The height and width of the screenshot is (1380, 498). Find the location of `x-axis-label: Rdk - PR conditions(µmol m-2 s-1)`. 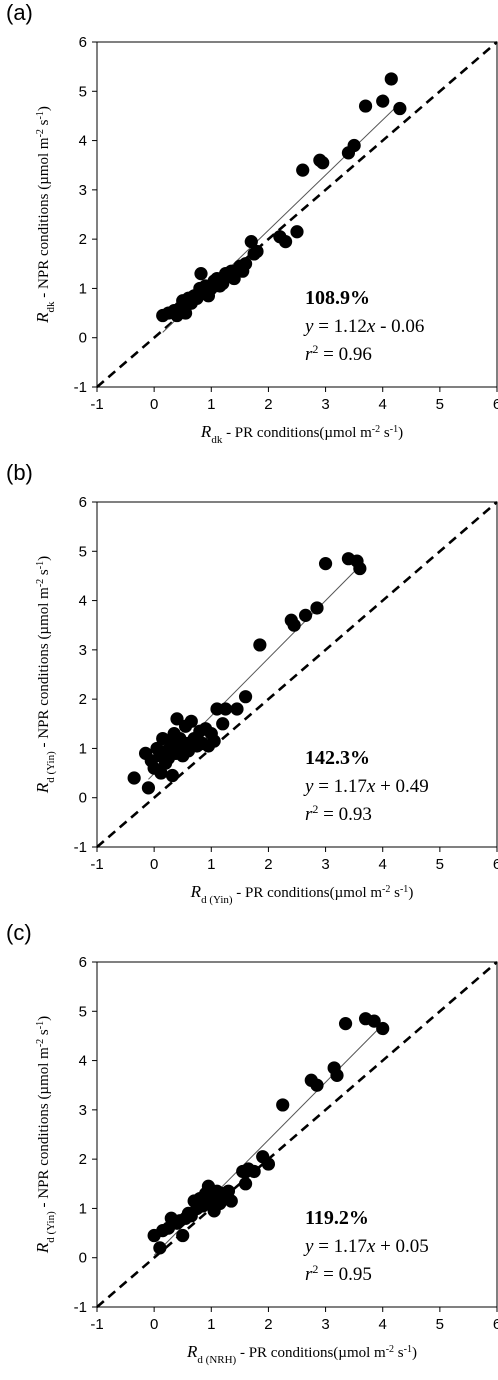

x-axis-label: Rdk - PR conditions(µmol m-2 s-1) is located at coordinates (301, 434).